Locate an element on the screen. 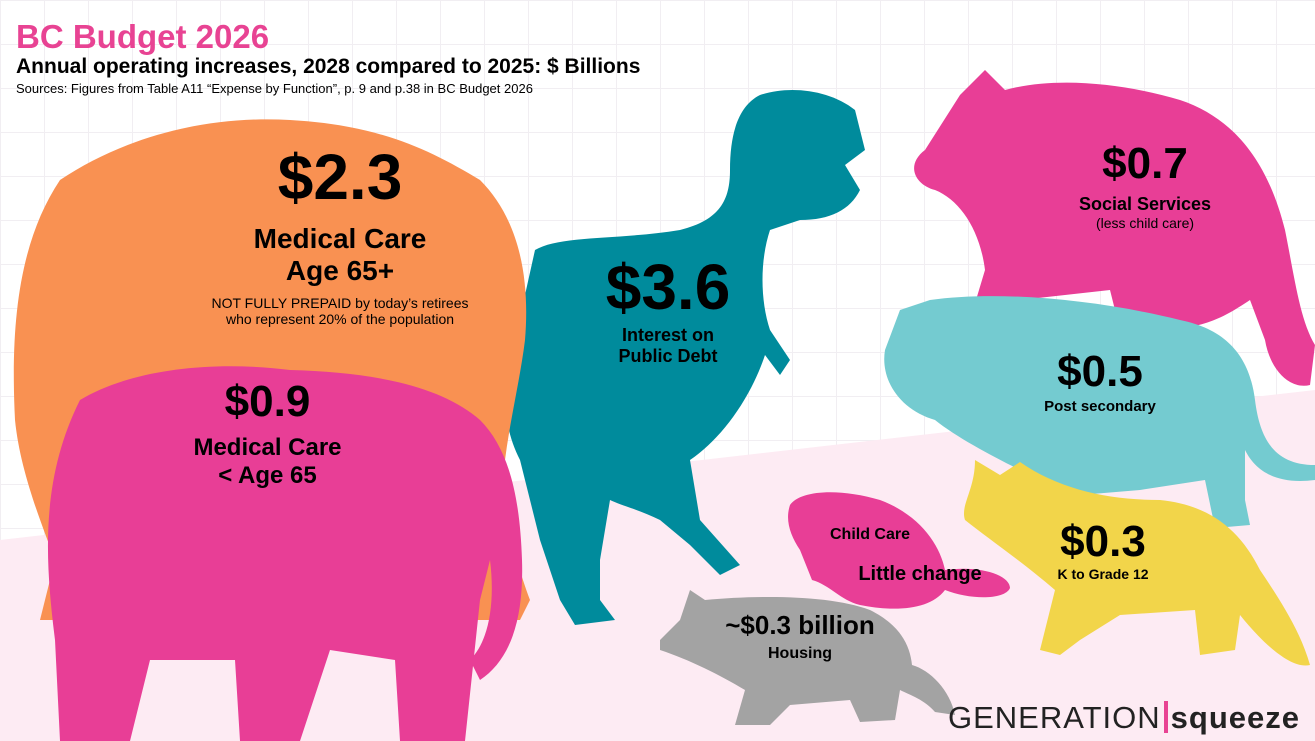 The width and height of the screenshot is (1315, 741). label: < Age 65 is located at coordinates (267, 475).